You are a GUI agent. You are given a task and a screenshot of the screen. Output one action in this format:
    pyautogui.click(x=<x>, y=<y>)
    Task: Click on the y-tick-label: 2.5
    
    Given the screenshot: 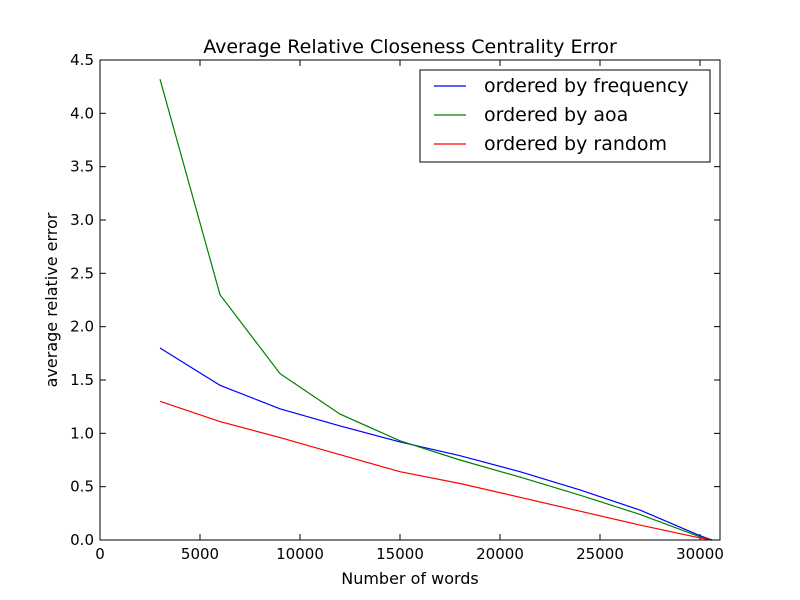 What is the action you would take?
    pyautogui.click(x=82, y=273)
    